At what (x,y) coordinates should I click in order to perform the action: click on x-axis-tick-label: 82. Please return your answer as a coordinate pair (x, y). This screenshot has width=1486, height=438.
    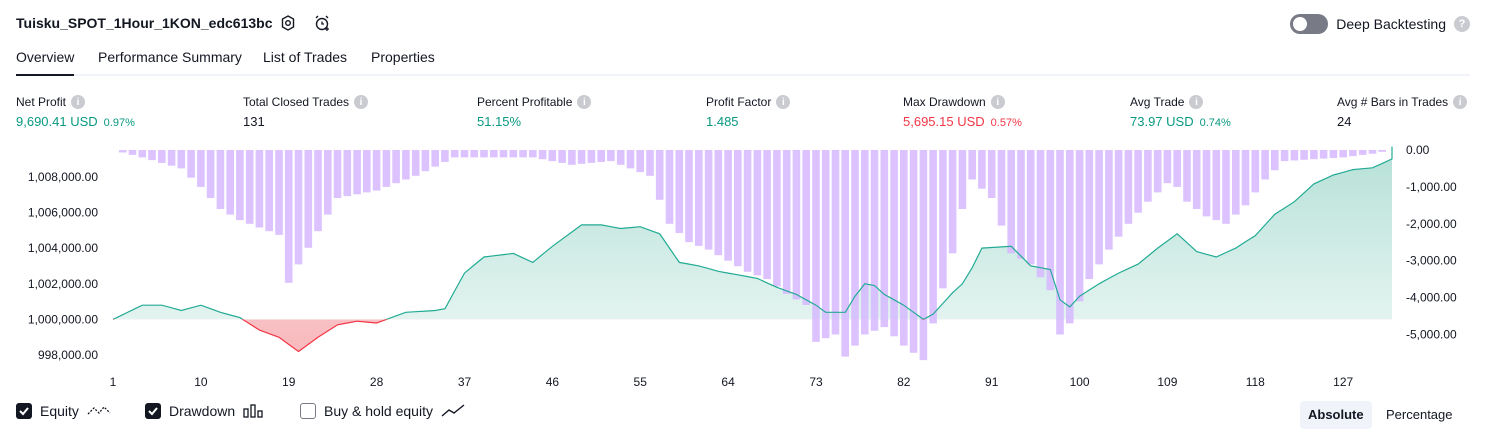
    Looking at the image, I should click on (904, 382).